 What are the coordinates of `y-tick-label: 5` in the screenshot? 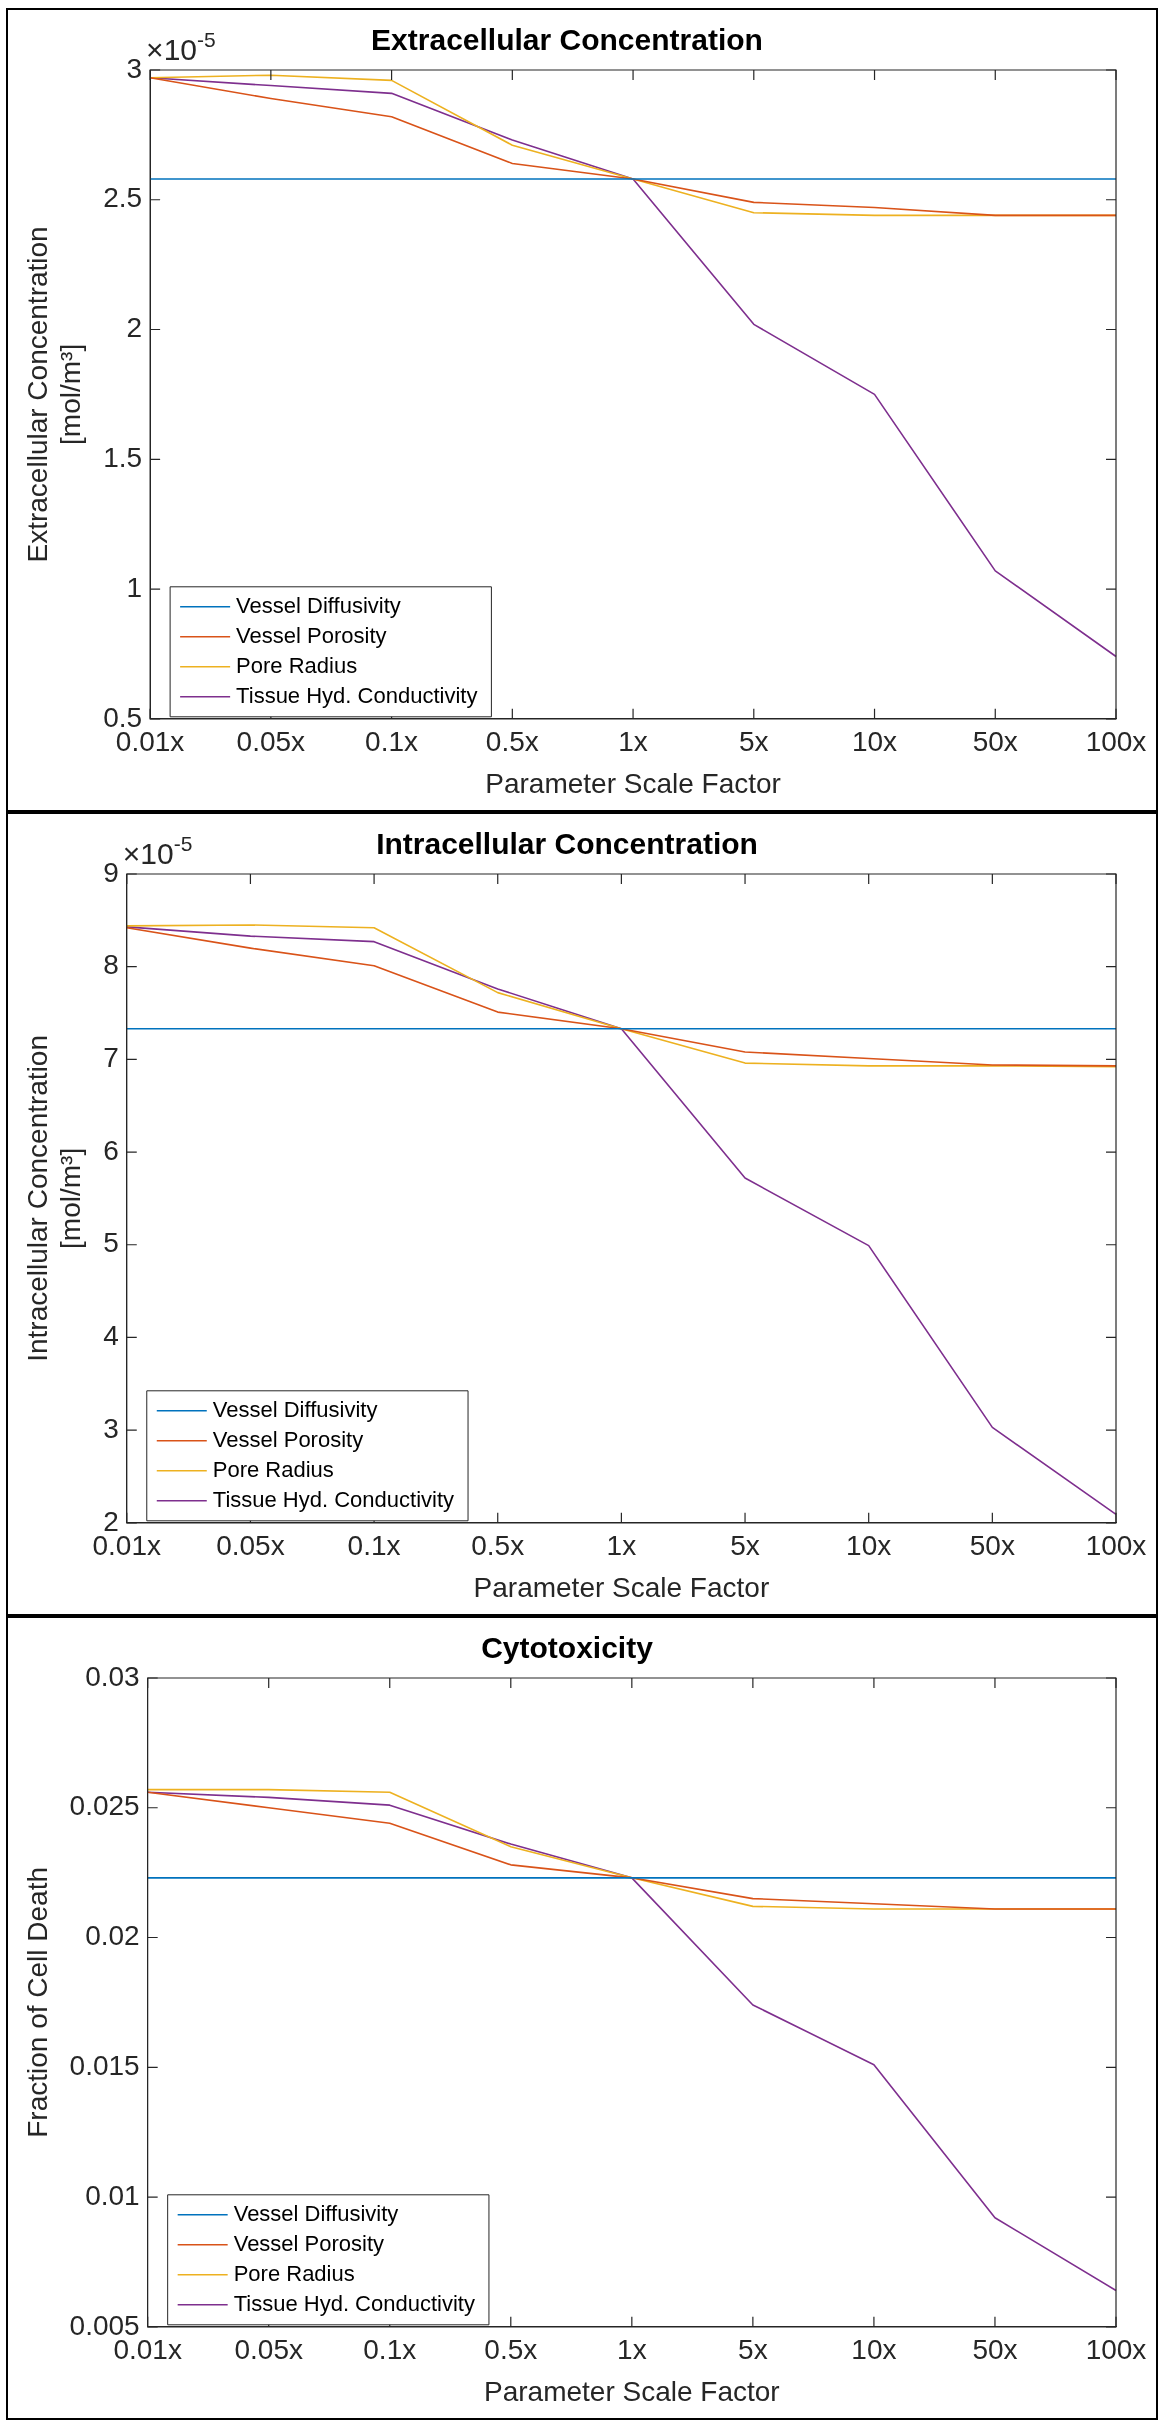 It's located at (111, 1243).